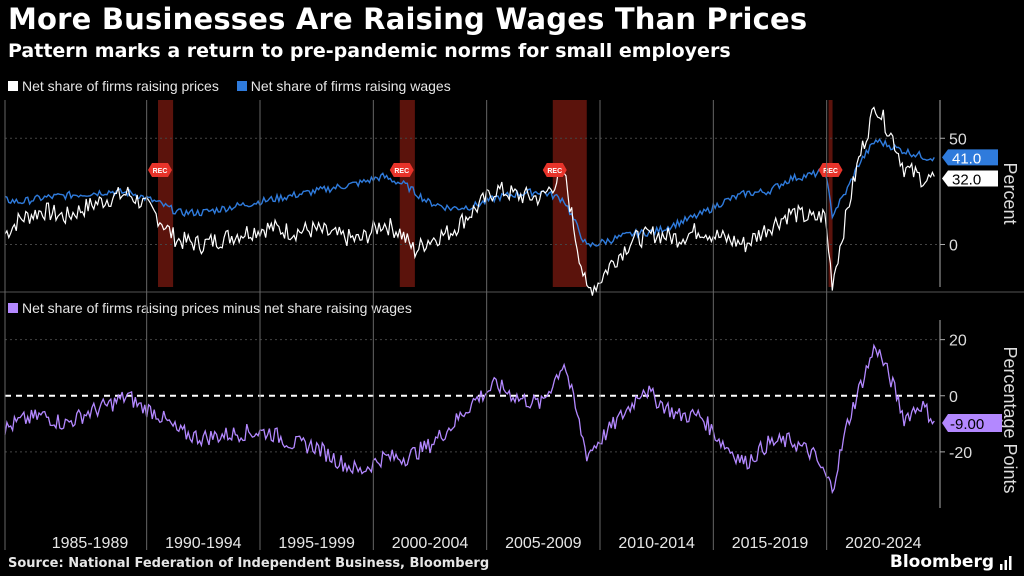 This screenshot has height=576, width=1024. I want to click on end-label-prices: 32.0, so click(970, 179).